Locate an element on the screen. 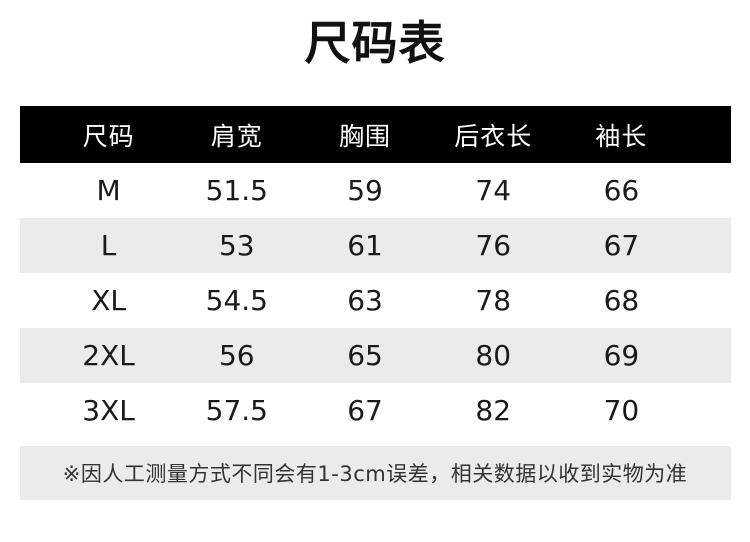  table-row-2xl: 2XL 56 65 80 69 is located at coordinates (375, 355).